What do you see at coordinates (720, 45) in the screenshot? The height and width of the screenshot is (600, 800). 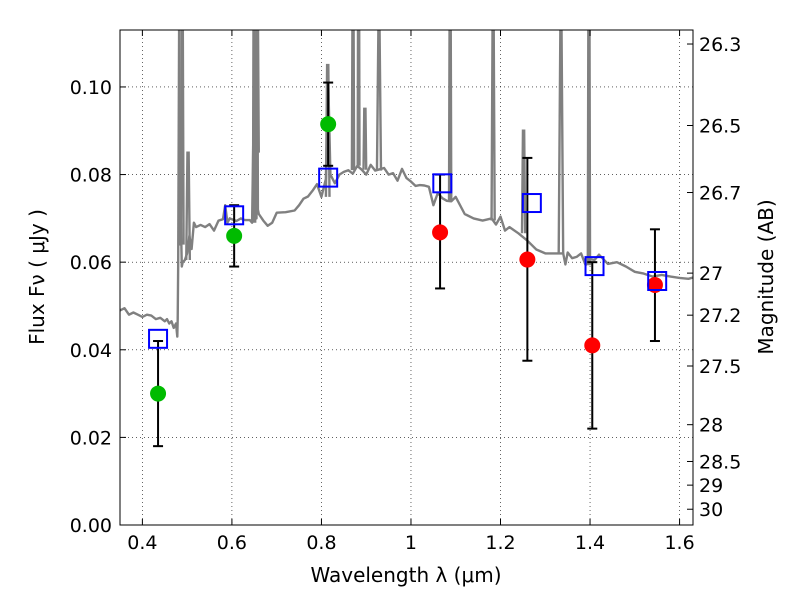 I see `magnitude-tick-label: 26.3` at bounding box center [720, 45].